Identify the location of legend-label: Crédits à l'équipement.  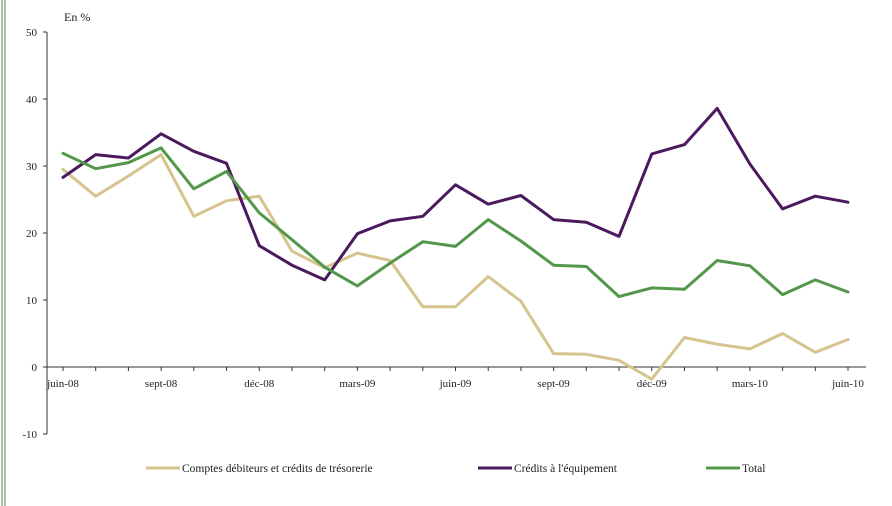
(566, 469).